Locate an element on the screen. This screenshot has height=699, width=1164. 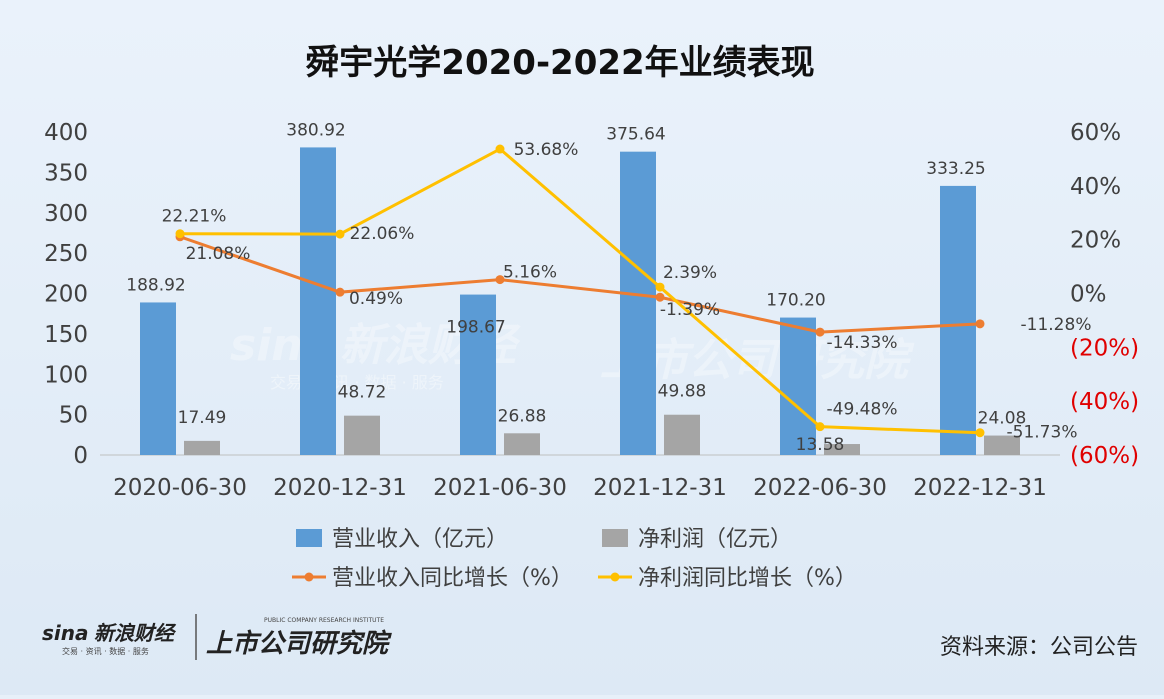
column-name-text: 上市公司研究院 is located at coordinates (299, 644).